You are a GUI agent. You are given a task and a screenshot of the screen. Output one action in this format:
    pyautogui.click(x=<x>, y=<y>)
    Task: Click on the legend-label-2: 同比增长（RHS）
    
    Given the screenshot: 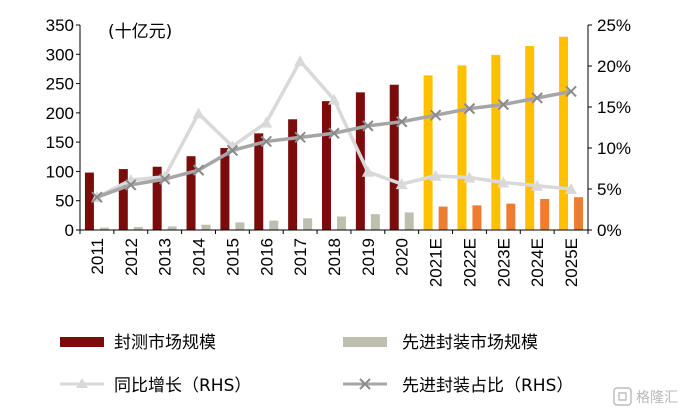 What is the action you would take?
    pyautogui.click(x=182, y=386)
    